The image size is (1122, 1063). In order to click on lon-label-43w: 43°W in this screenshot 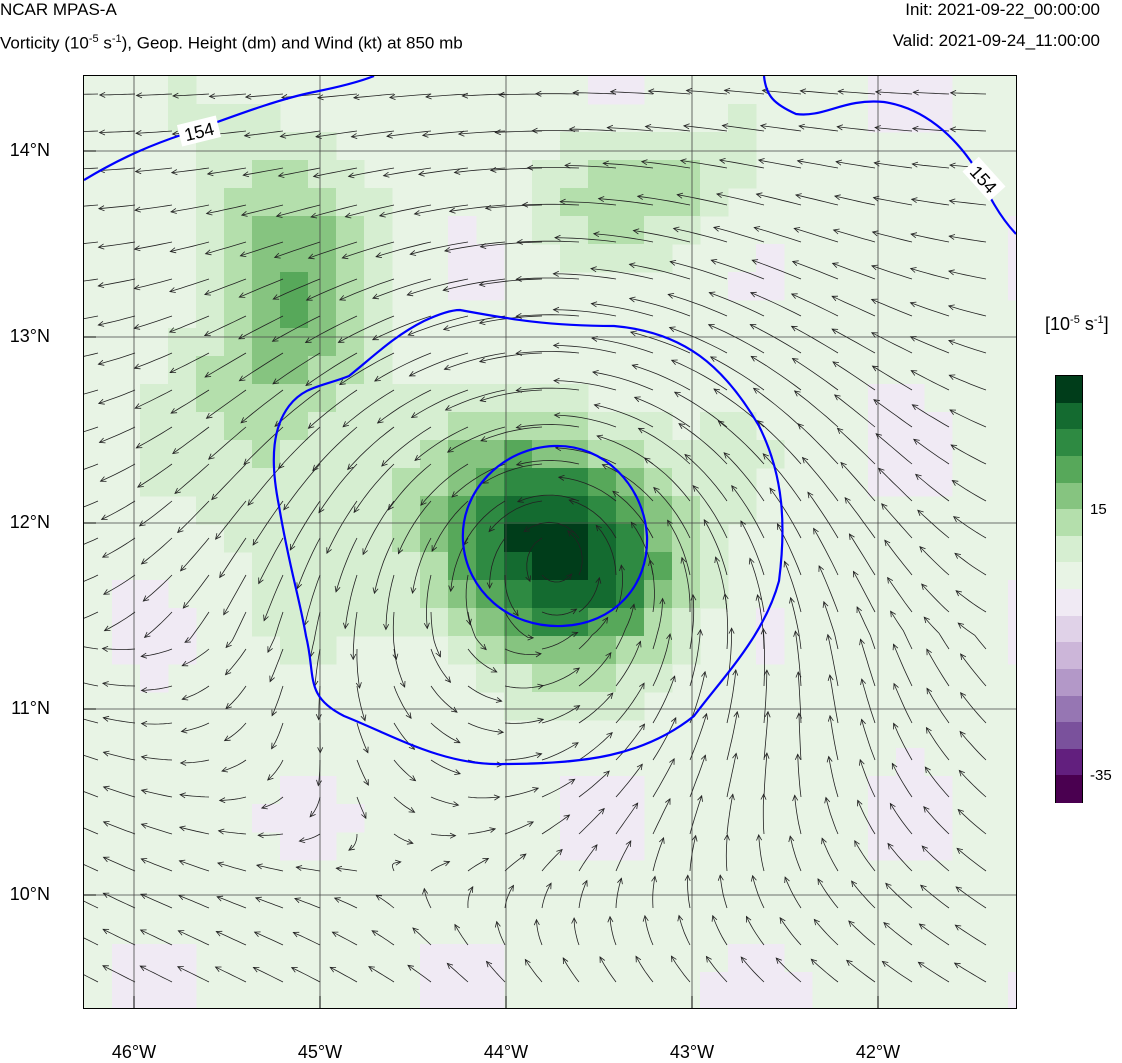, I will do `click(692, 1052)`.